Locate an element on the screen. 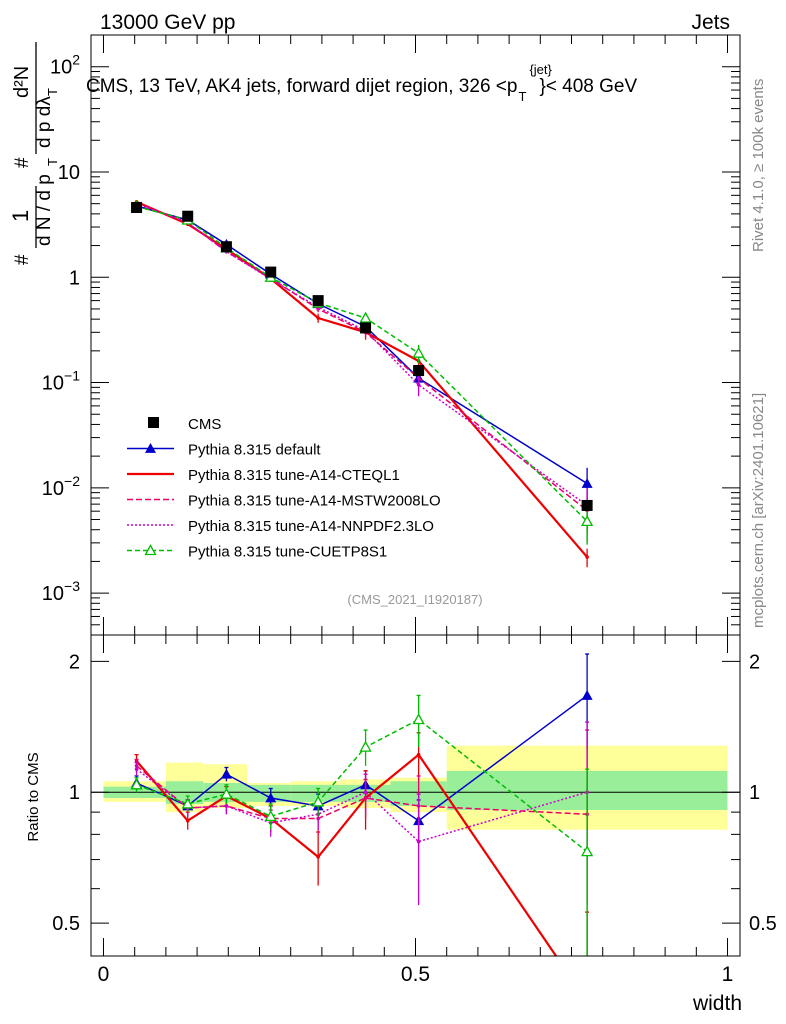 Image resolution: width=786 pixels, height=1024 pixels. y-title-dN-dp: d N / d p is located at coordinates (44, 210).